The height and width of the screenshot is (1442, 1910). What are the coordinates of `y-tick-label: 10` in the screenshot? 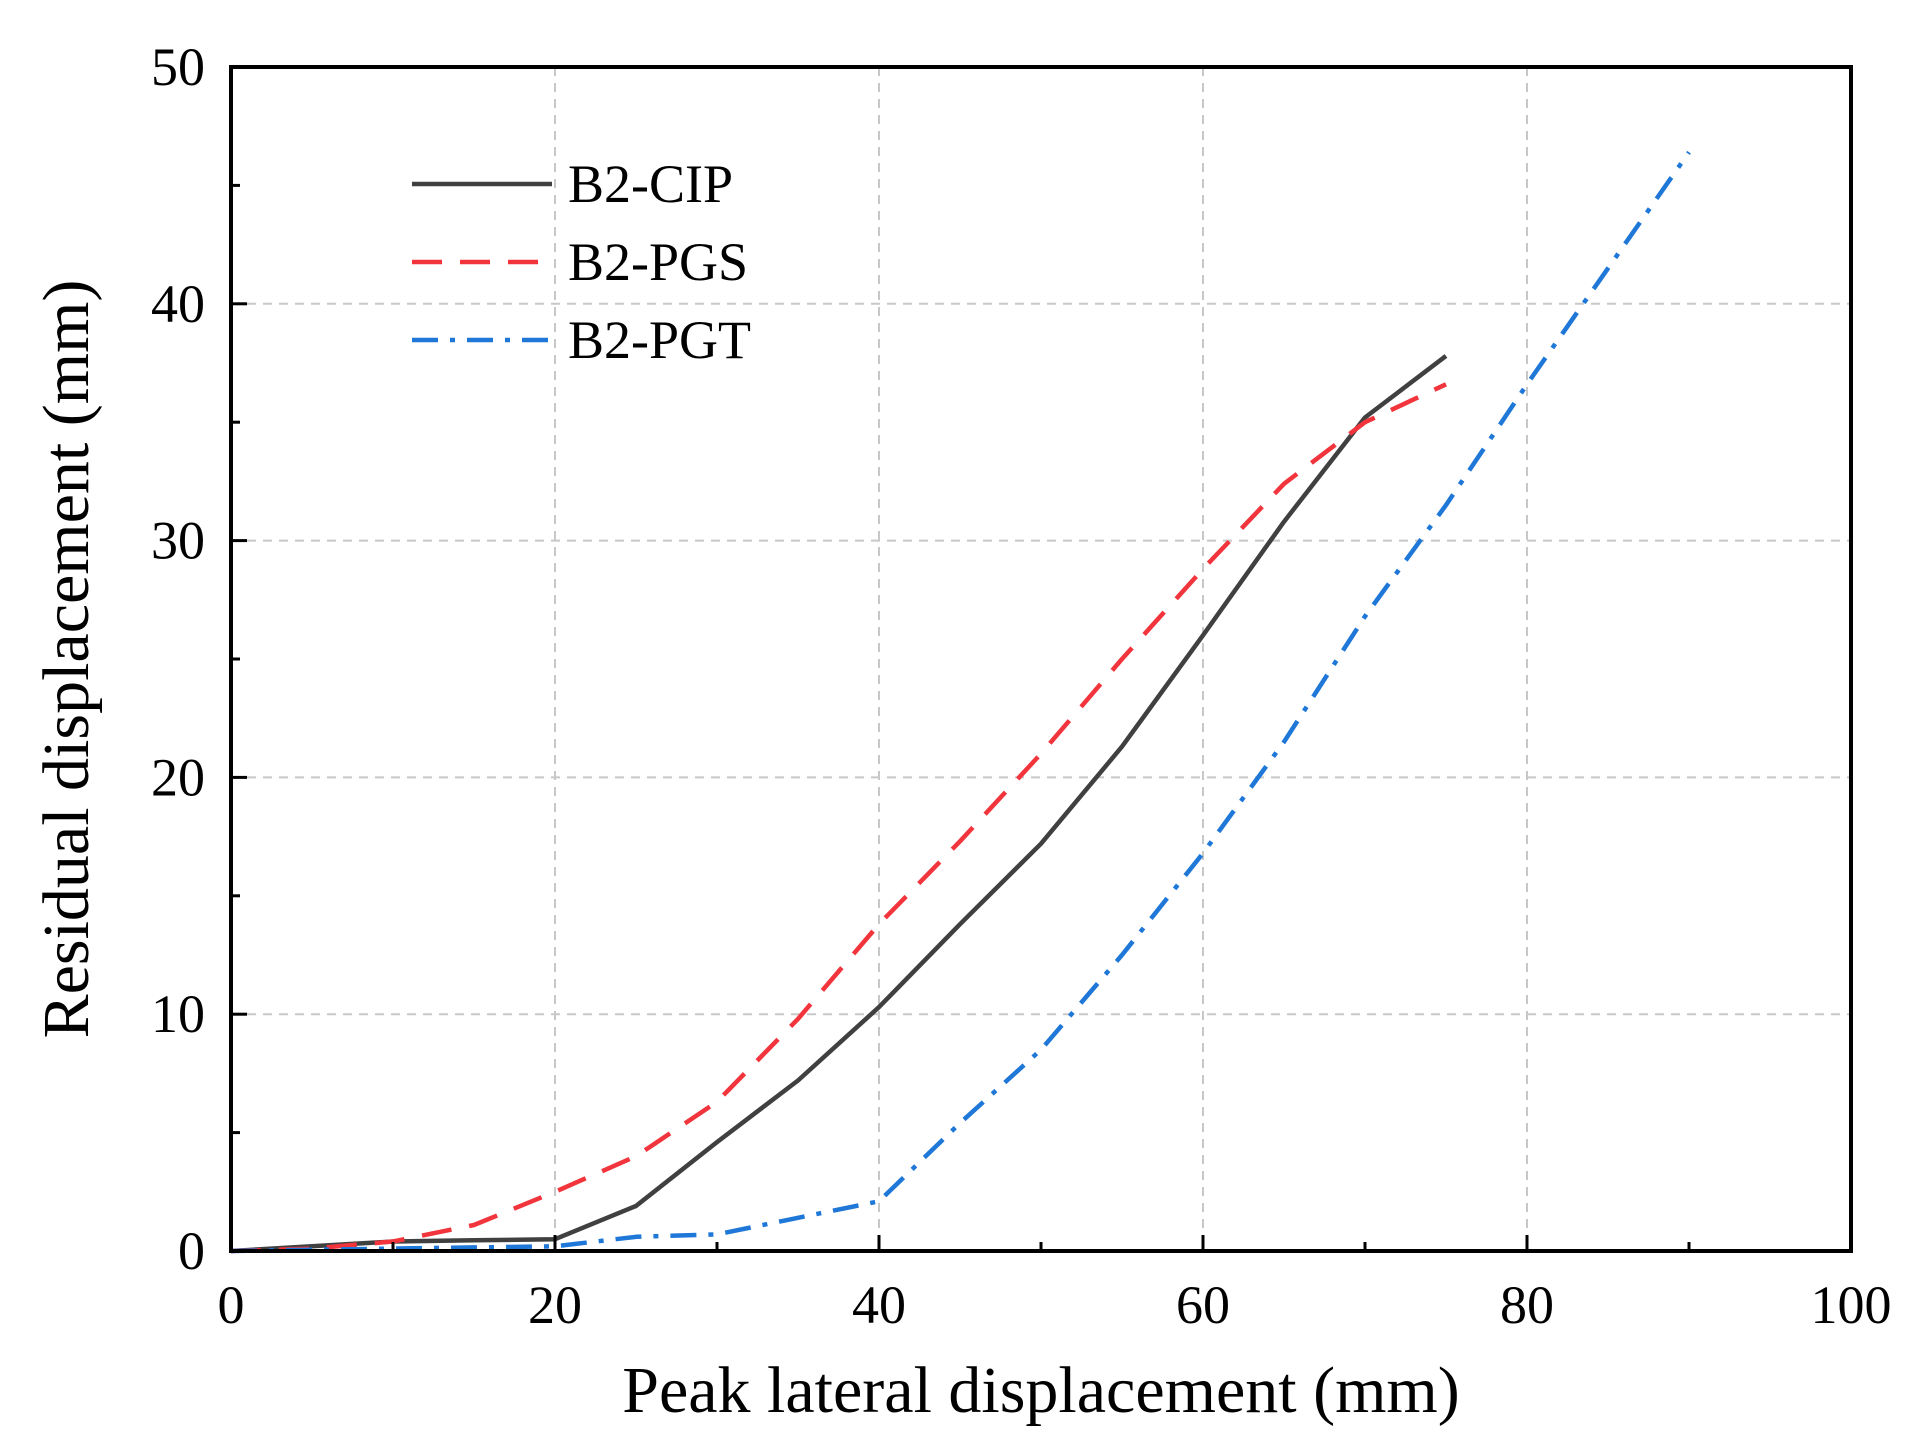 It's located at (178, 1014).